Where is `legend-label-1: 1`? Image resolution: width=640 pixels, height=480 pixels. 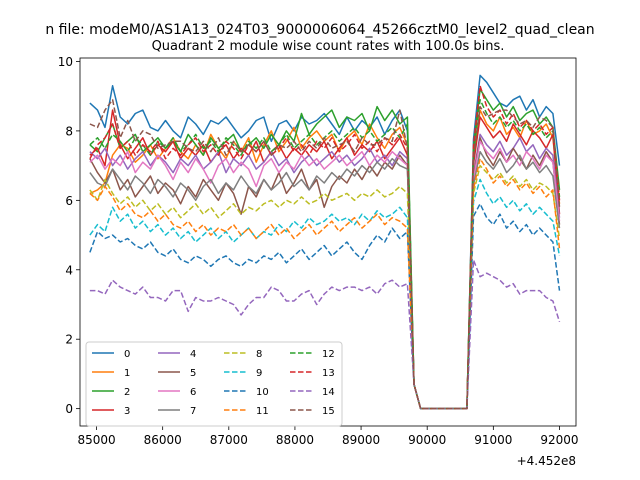 legend-label-1: 1 is located at coordinates (127, 373).